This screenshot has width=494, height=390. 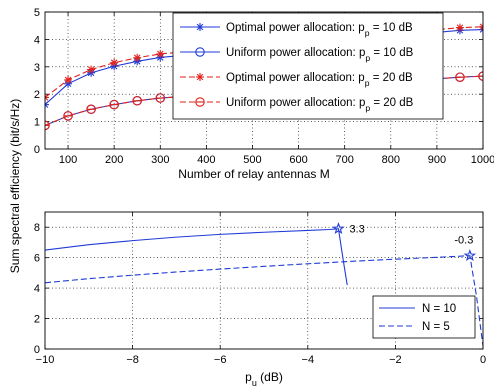 I want to click on bottom-x-tick-label: −10, so click(x=45, y=360).